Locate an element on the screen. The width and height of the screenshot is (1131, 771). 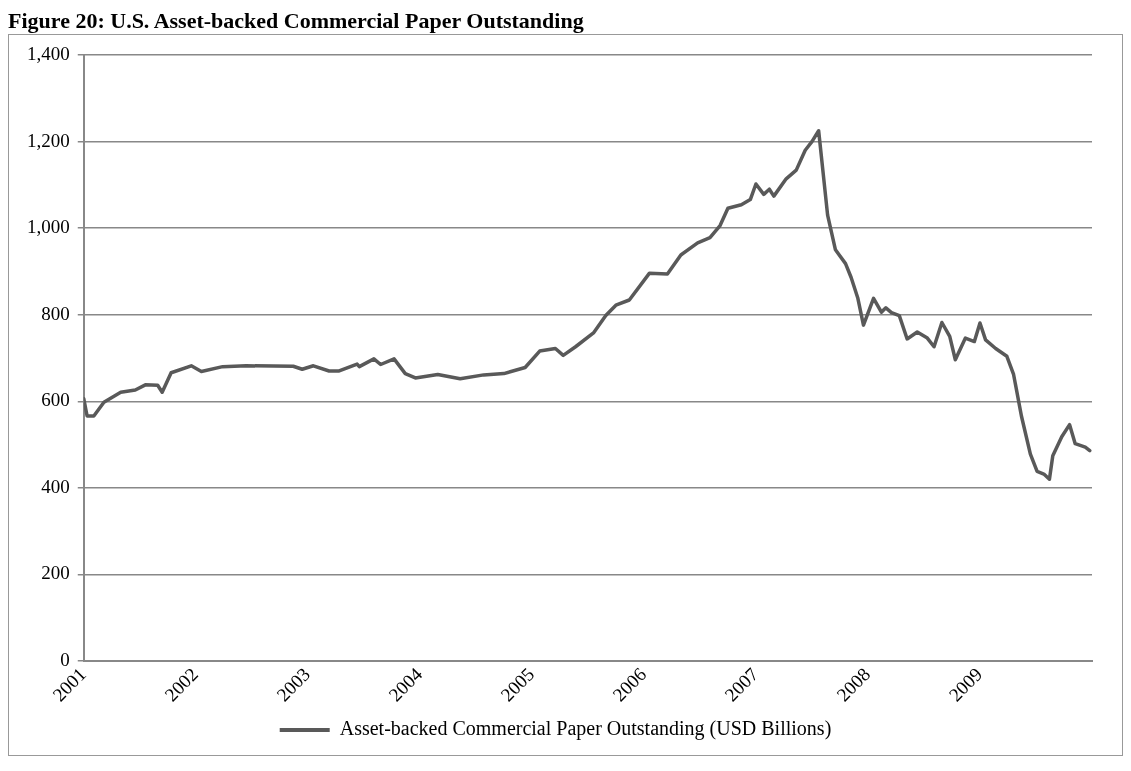
y-tick-label: 1,000 is located at coordinates (48, 227).